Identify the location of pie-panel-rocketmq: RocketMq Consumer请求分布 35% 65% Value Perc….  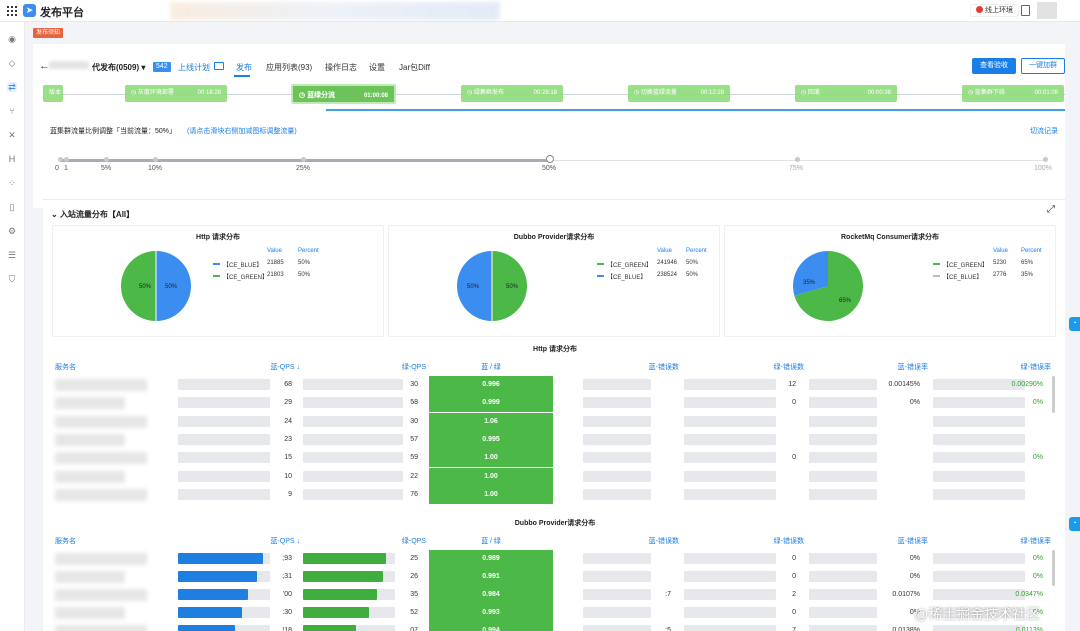
(890, 281).